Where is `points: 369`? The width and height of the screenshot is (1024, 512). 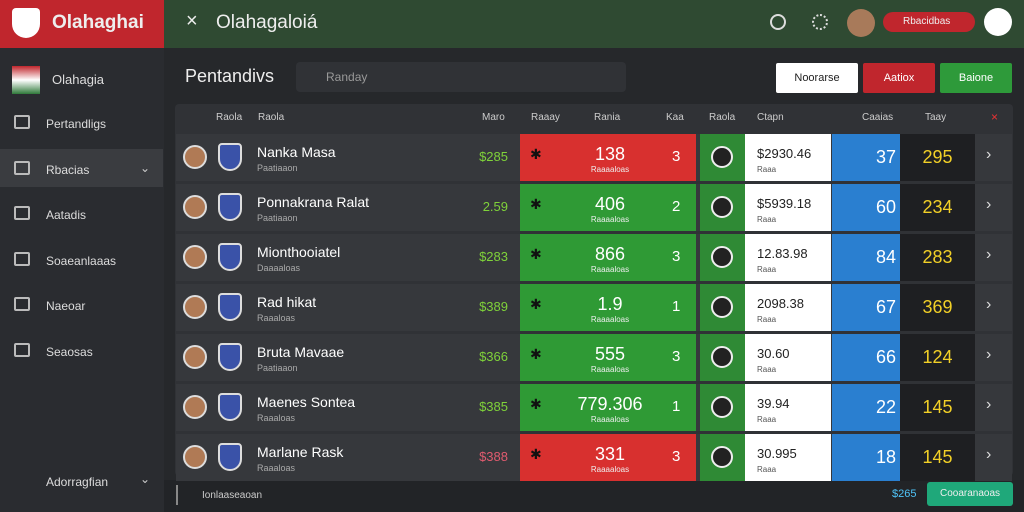 points: 369 is located at coordinates (937, 307).